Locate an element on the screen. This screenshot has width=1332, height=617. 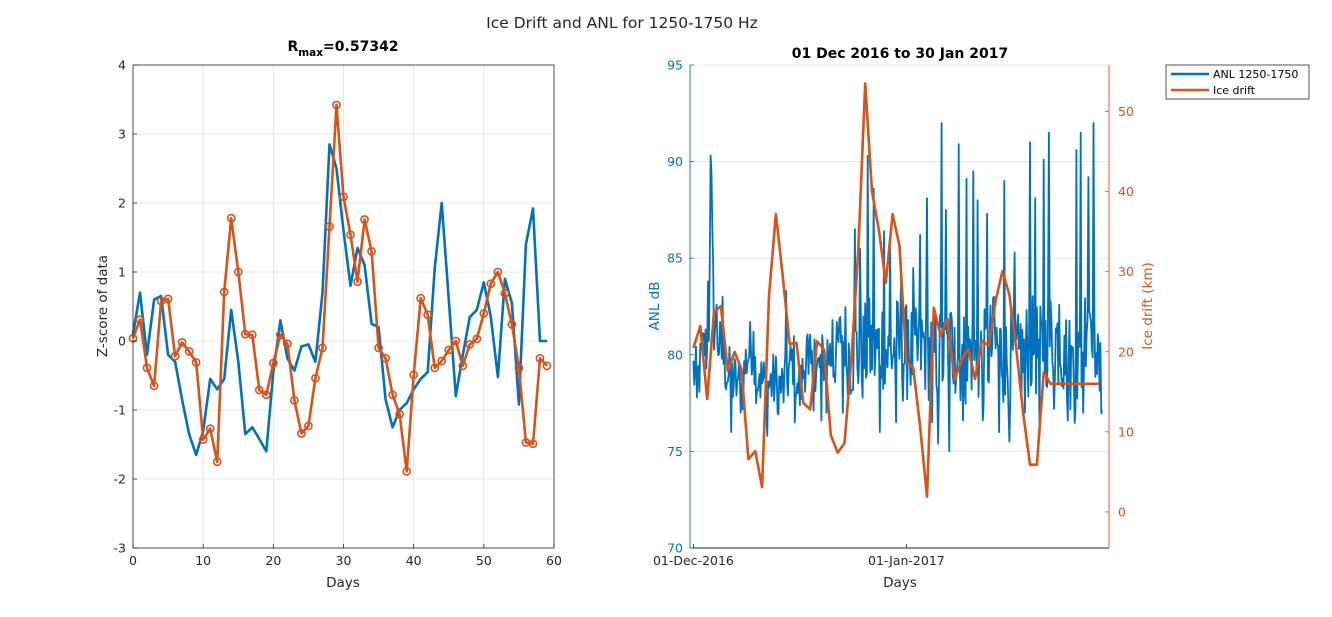
left-ytick-label: -3 is located at coordinates (120, 548).